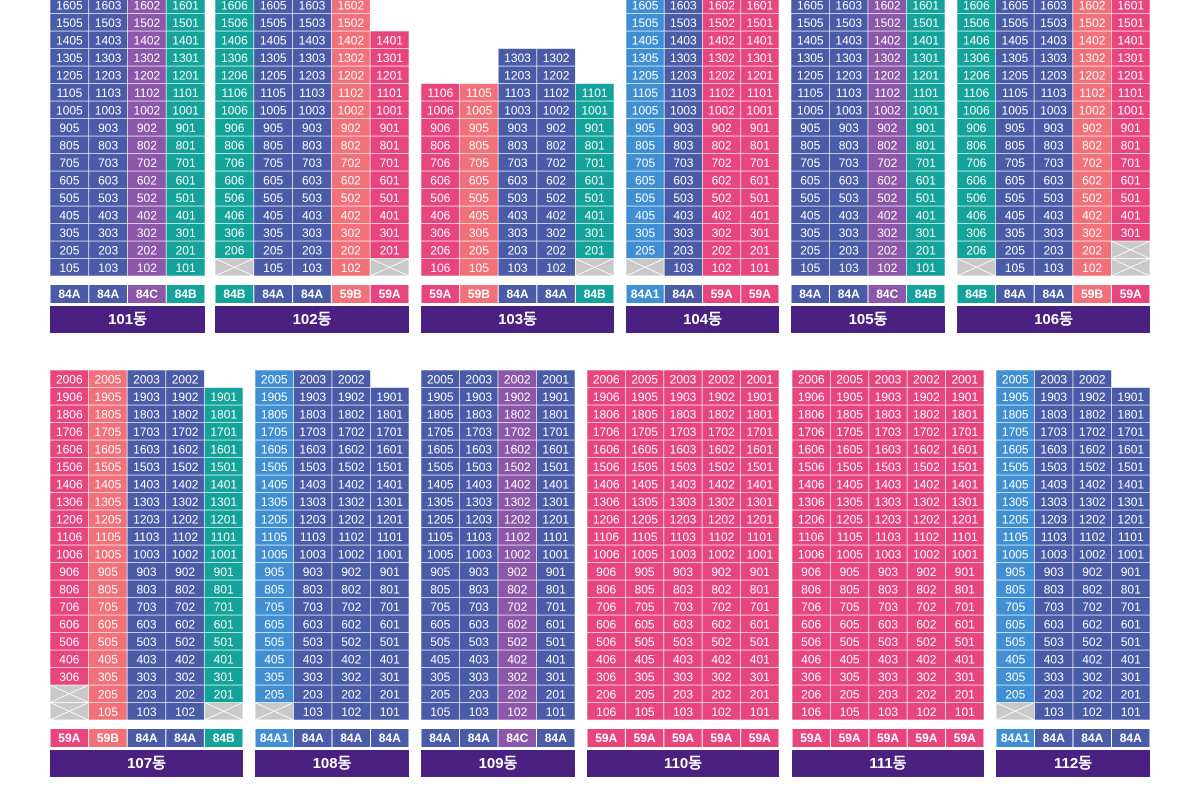  What do you see at coordinates (721, 58) in the screenshot?
I see `unit-number: 1302` at bounding box center [721, 58].